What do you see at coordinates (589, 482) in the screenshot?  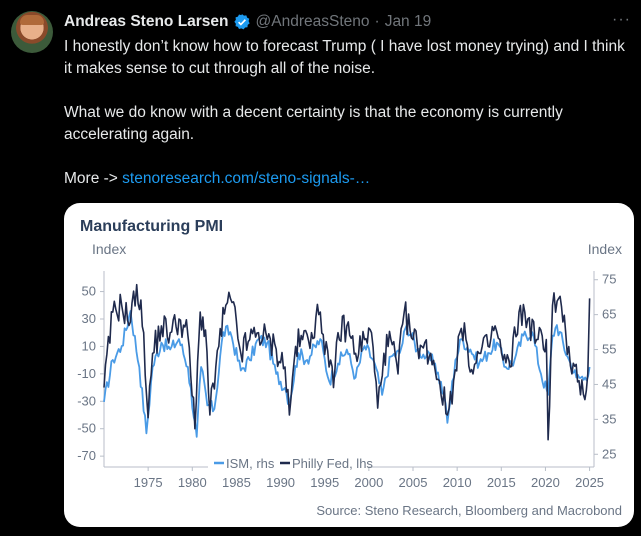 I see `x-tick-label: 2025` at bounding box center [589, 482].